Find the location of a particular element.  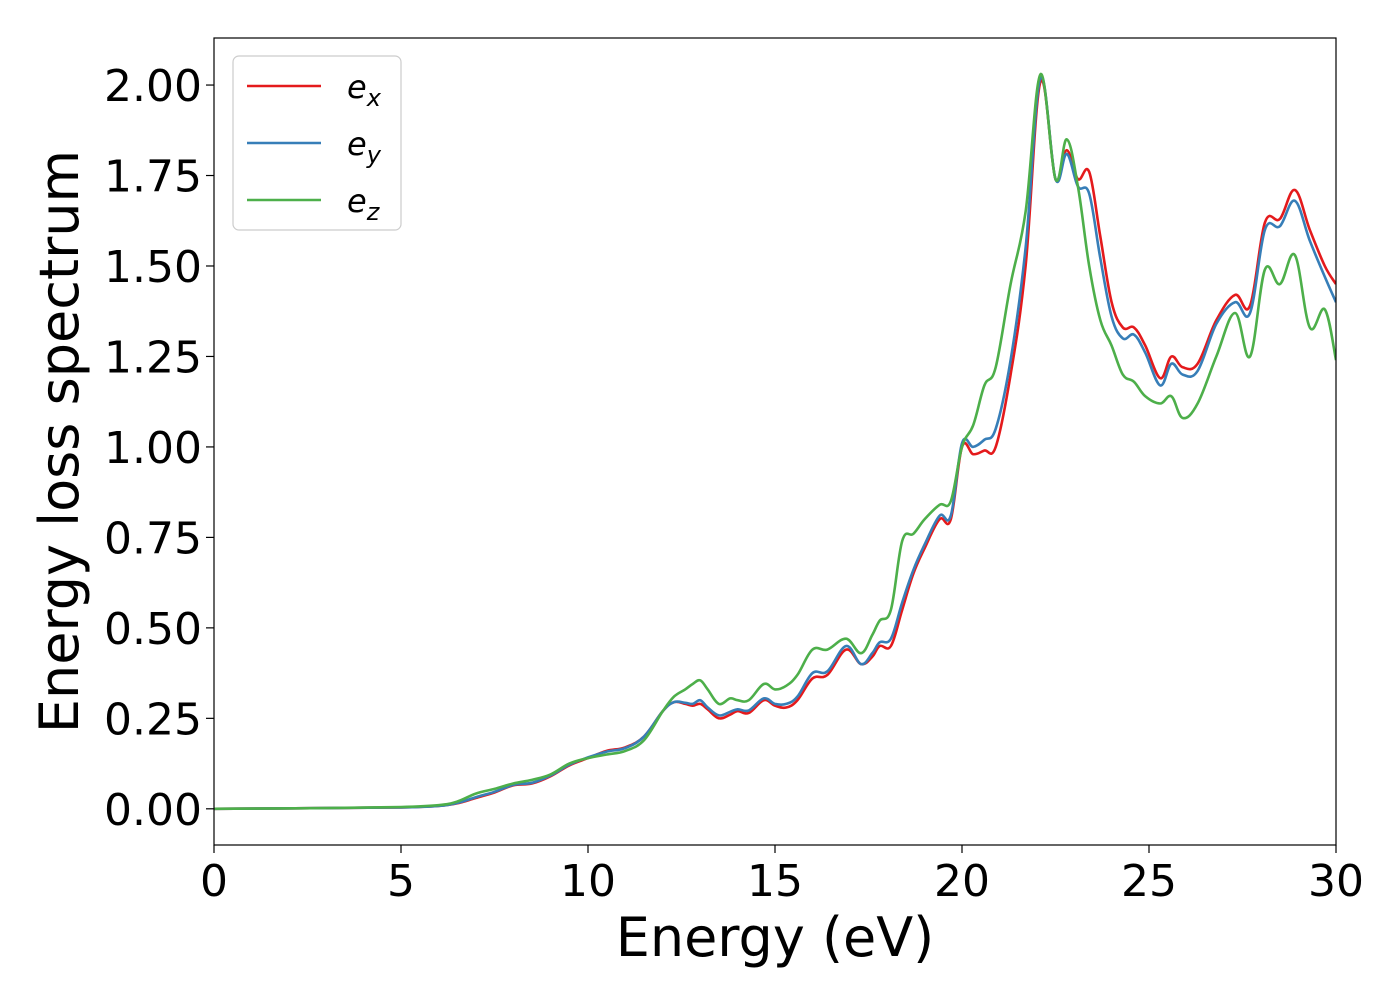

x-tick-label: 15 is located at coordinates (775, 881).